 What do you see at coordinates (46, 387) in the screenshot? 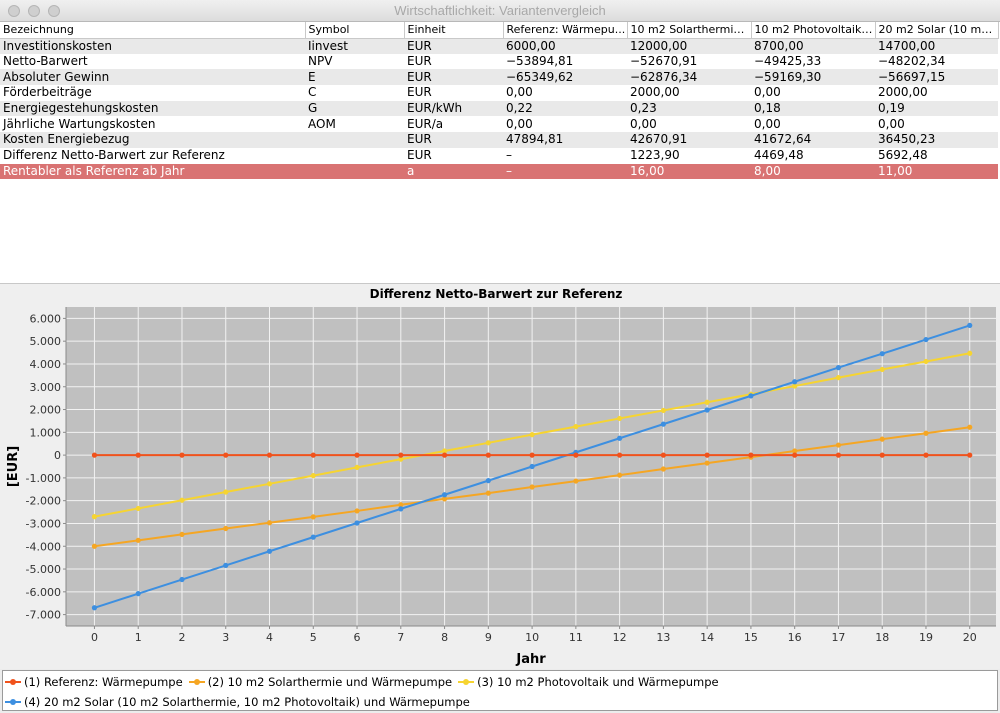
I see `y-tick-label: 3.000` at bounding box center [46, 387].